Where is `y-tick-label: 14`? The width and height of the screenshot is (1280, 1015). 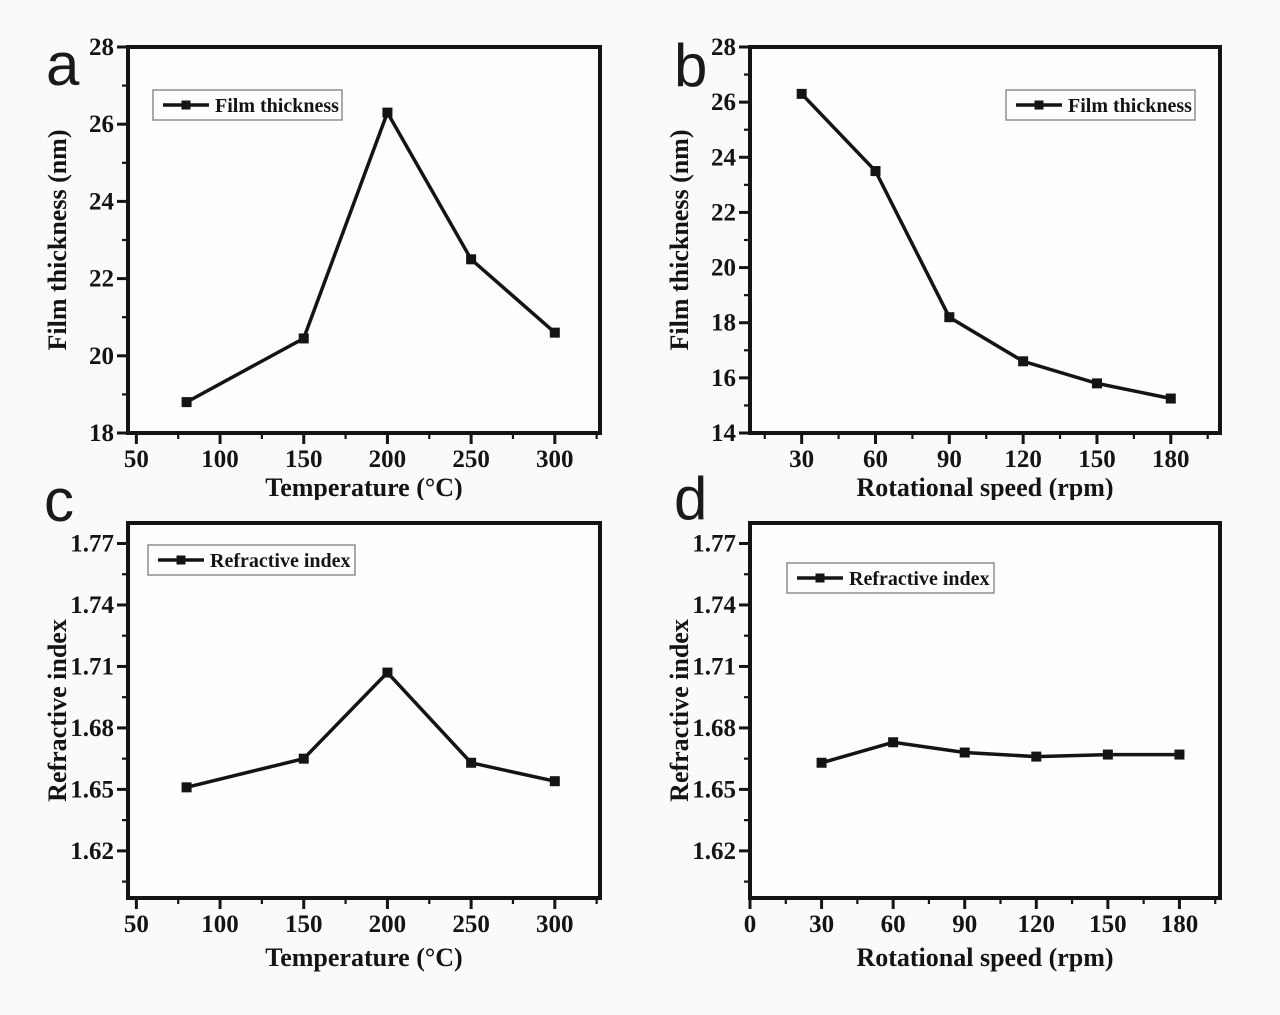 y-tick-label: 14 is located at coordinates (724, 433).